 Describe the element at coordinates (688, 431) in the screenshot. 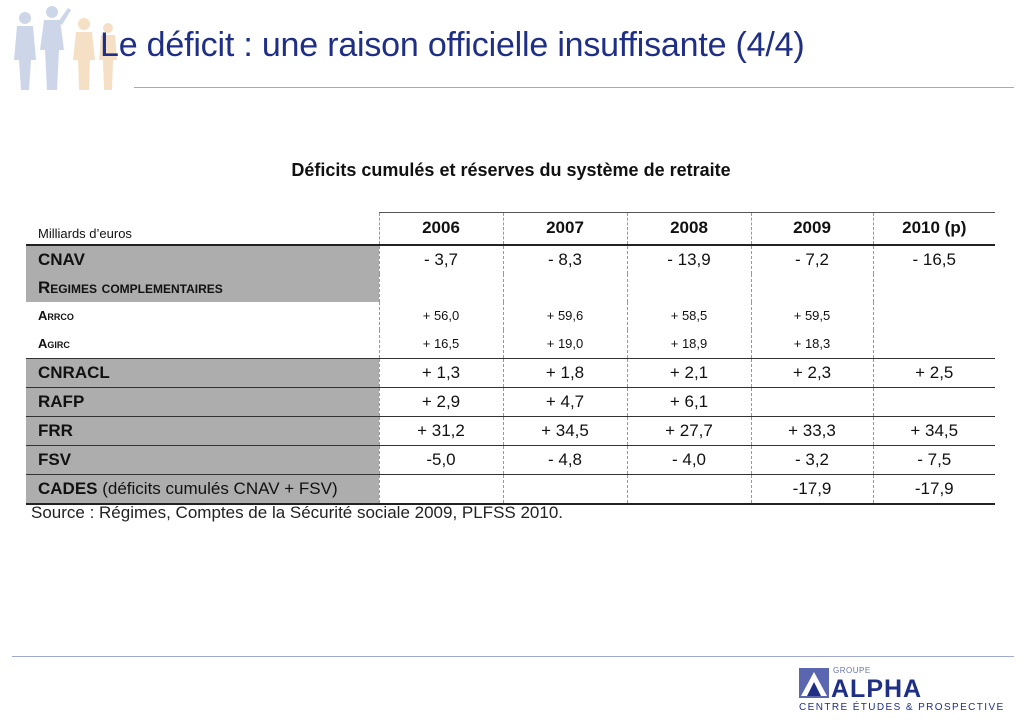

I see `table-cell: + 27,7` at that location.